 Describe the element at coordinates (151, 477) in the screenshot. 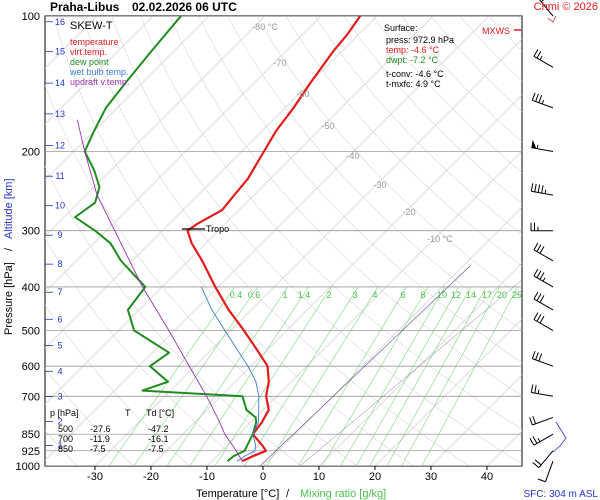

I see `x-tick-label: -20` at that location.